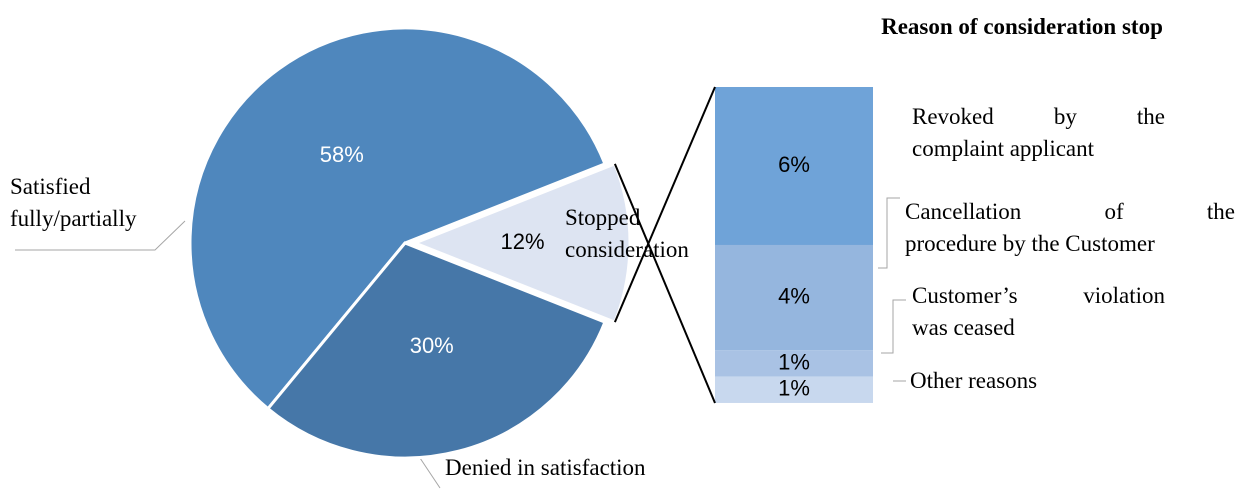 The image size is (1245, 489). What do you see at coordinates (73, 202) in the screenshot?
I see `pie-label: Satisfied fully/partially` at bounding box center [73, 202].